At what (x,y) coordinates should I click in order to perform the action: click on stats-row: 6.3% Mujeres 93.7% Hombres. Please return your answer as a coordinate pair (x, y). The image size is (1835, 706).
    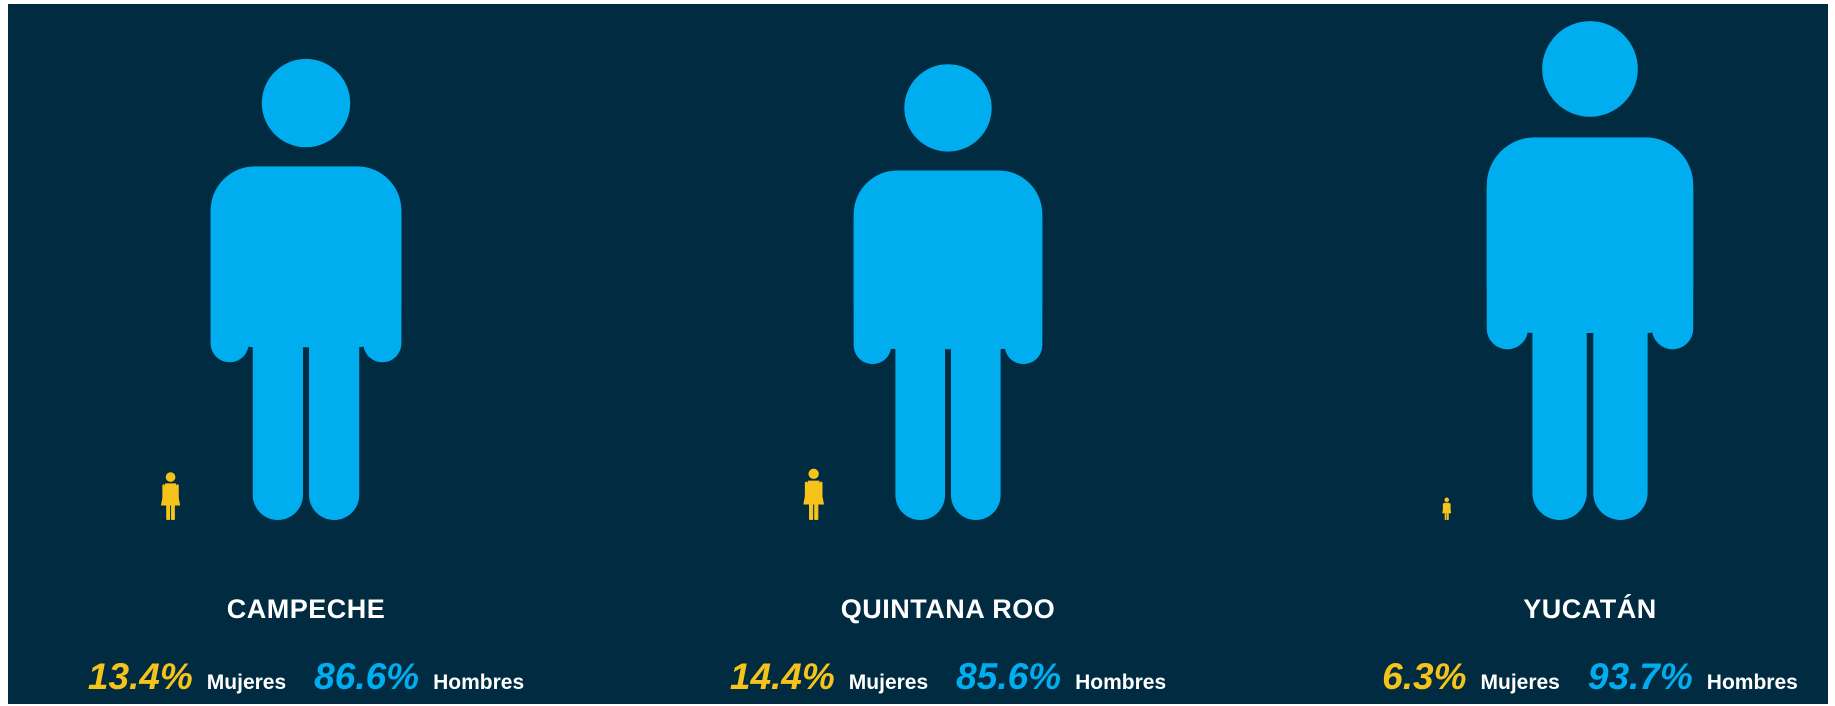
    Looking at the image, I should click on (1549, 677).